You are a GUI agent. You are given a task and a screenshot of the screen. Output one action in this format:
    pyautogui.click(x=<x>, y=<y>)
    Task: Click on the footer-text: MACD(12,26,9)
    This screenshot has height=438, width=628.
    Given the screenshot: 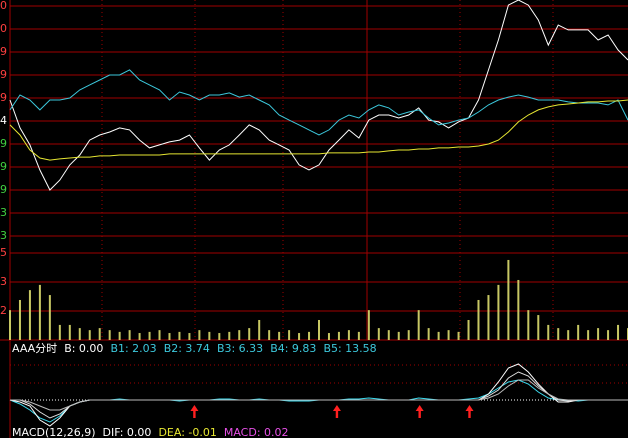 What is the action you would take?
    pyautogui.click(x=54, y=432)
    